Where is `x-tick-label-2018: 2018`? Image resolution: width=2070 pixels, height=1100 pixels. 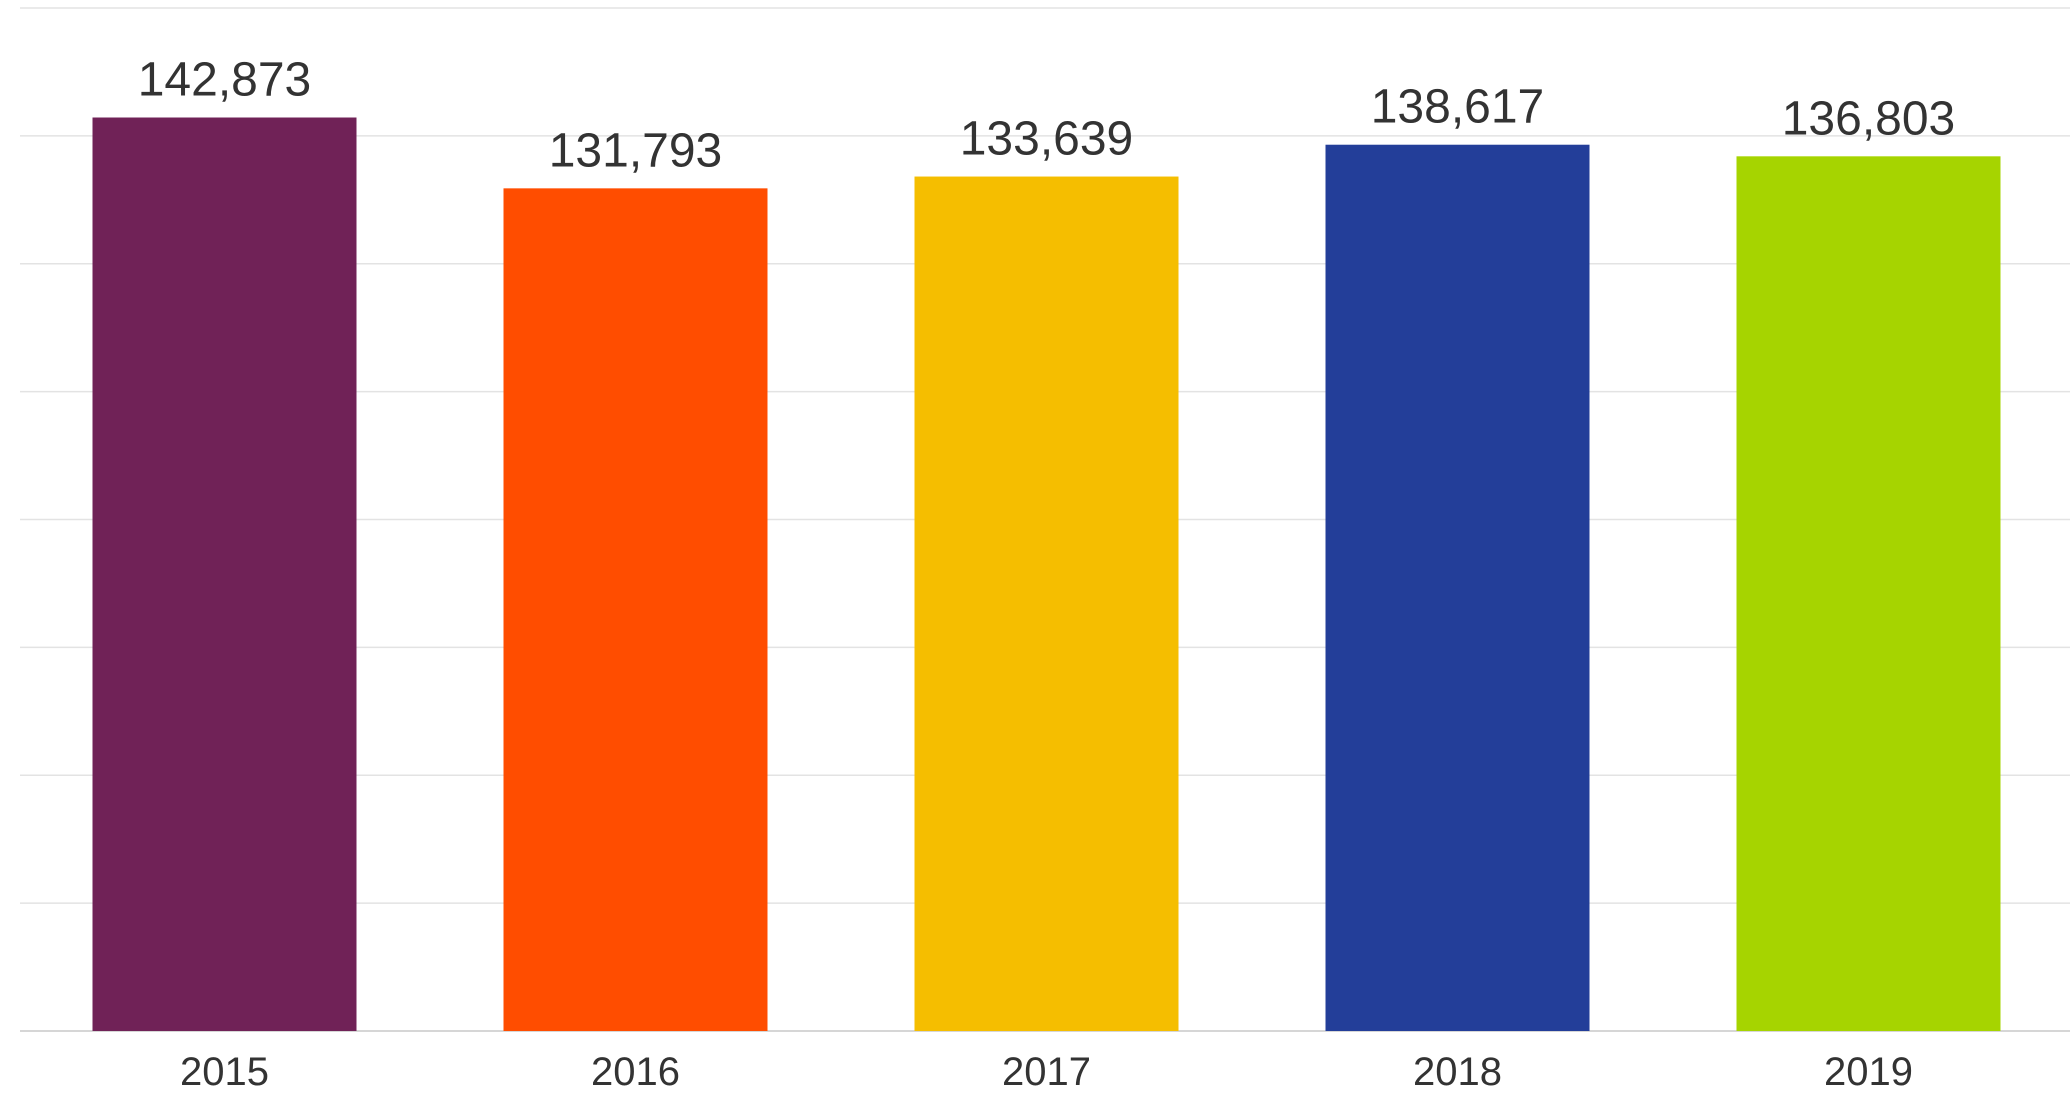
x-tick-label-2018: 2018 is located at coordinates (1457, 1072).